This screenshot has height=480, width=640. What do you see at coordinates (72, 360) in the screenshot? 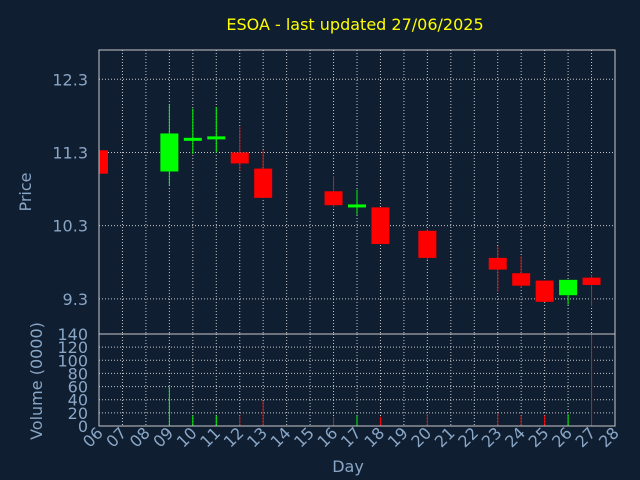
I see `volume-tick-label: 100` at bounding box center [72, 360].